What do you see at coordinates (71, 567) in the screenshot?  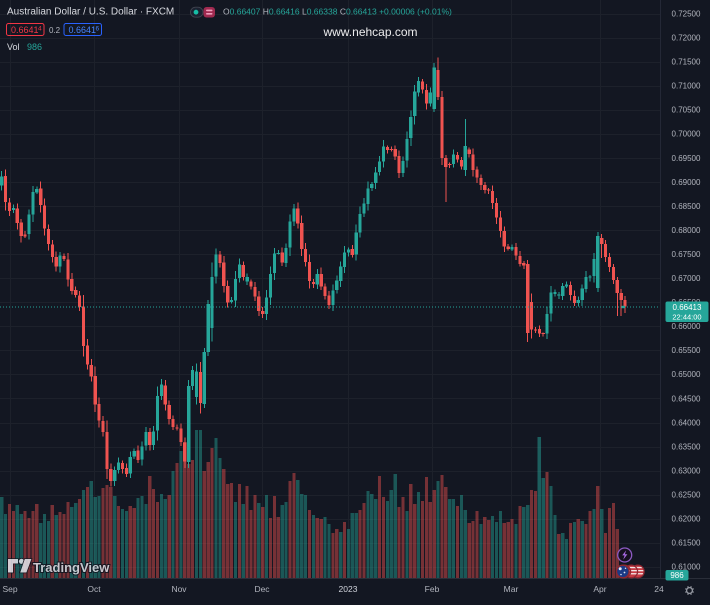 I see `svg-text: TradingView` at bounding box center [71, 567].